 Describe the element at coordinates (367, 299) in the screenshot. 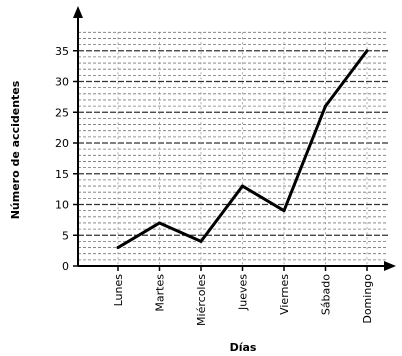

I see `x-tick-label: Domingo` at that location.